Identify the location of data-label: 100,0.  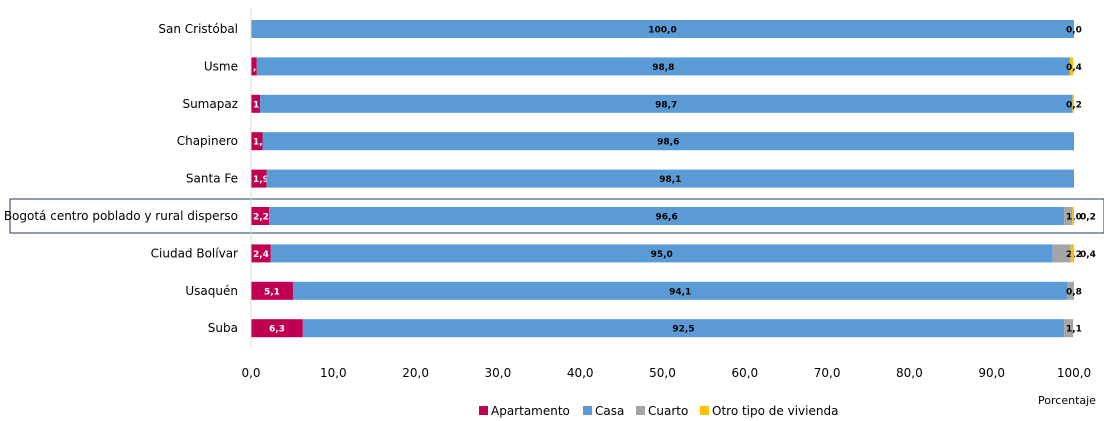
(662, 31).